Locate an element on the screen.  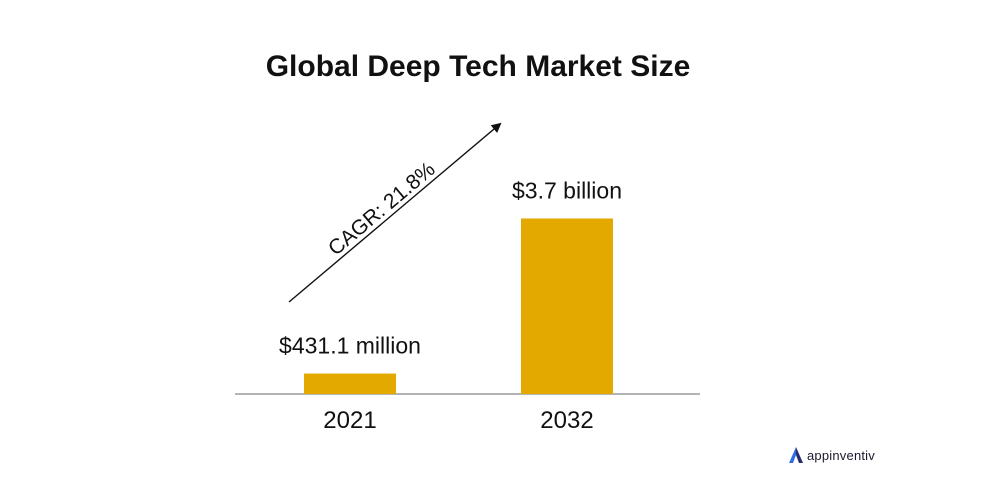
brand-logo: appinventiv is located at coordinates (831, 455).